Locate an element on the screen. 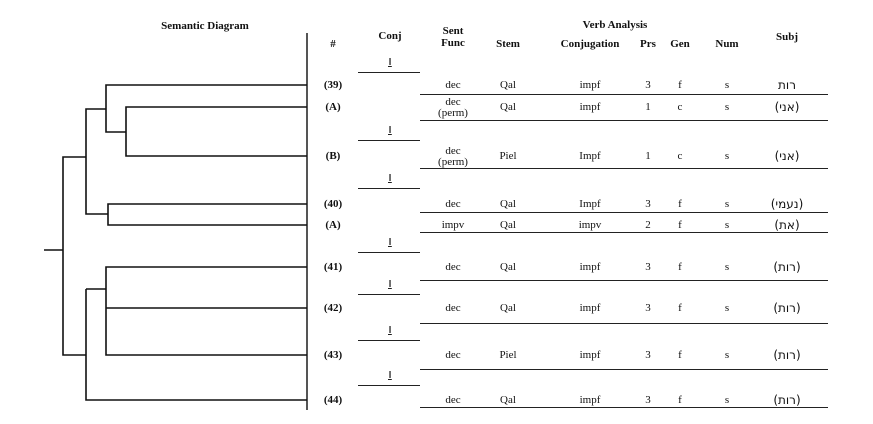  cell-subj: (את) is located at coordinates (787, 225).